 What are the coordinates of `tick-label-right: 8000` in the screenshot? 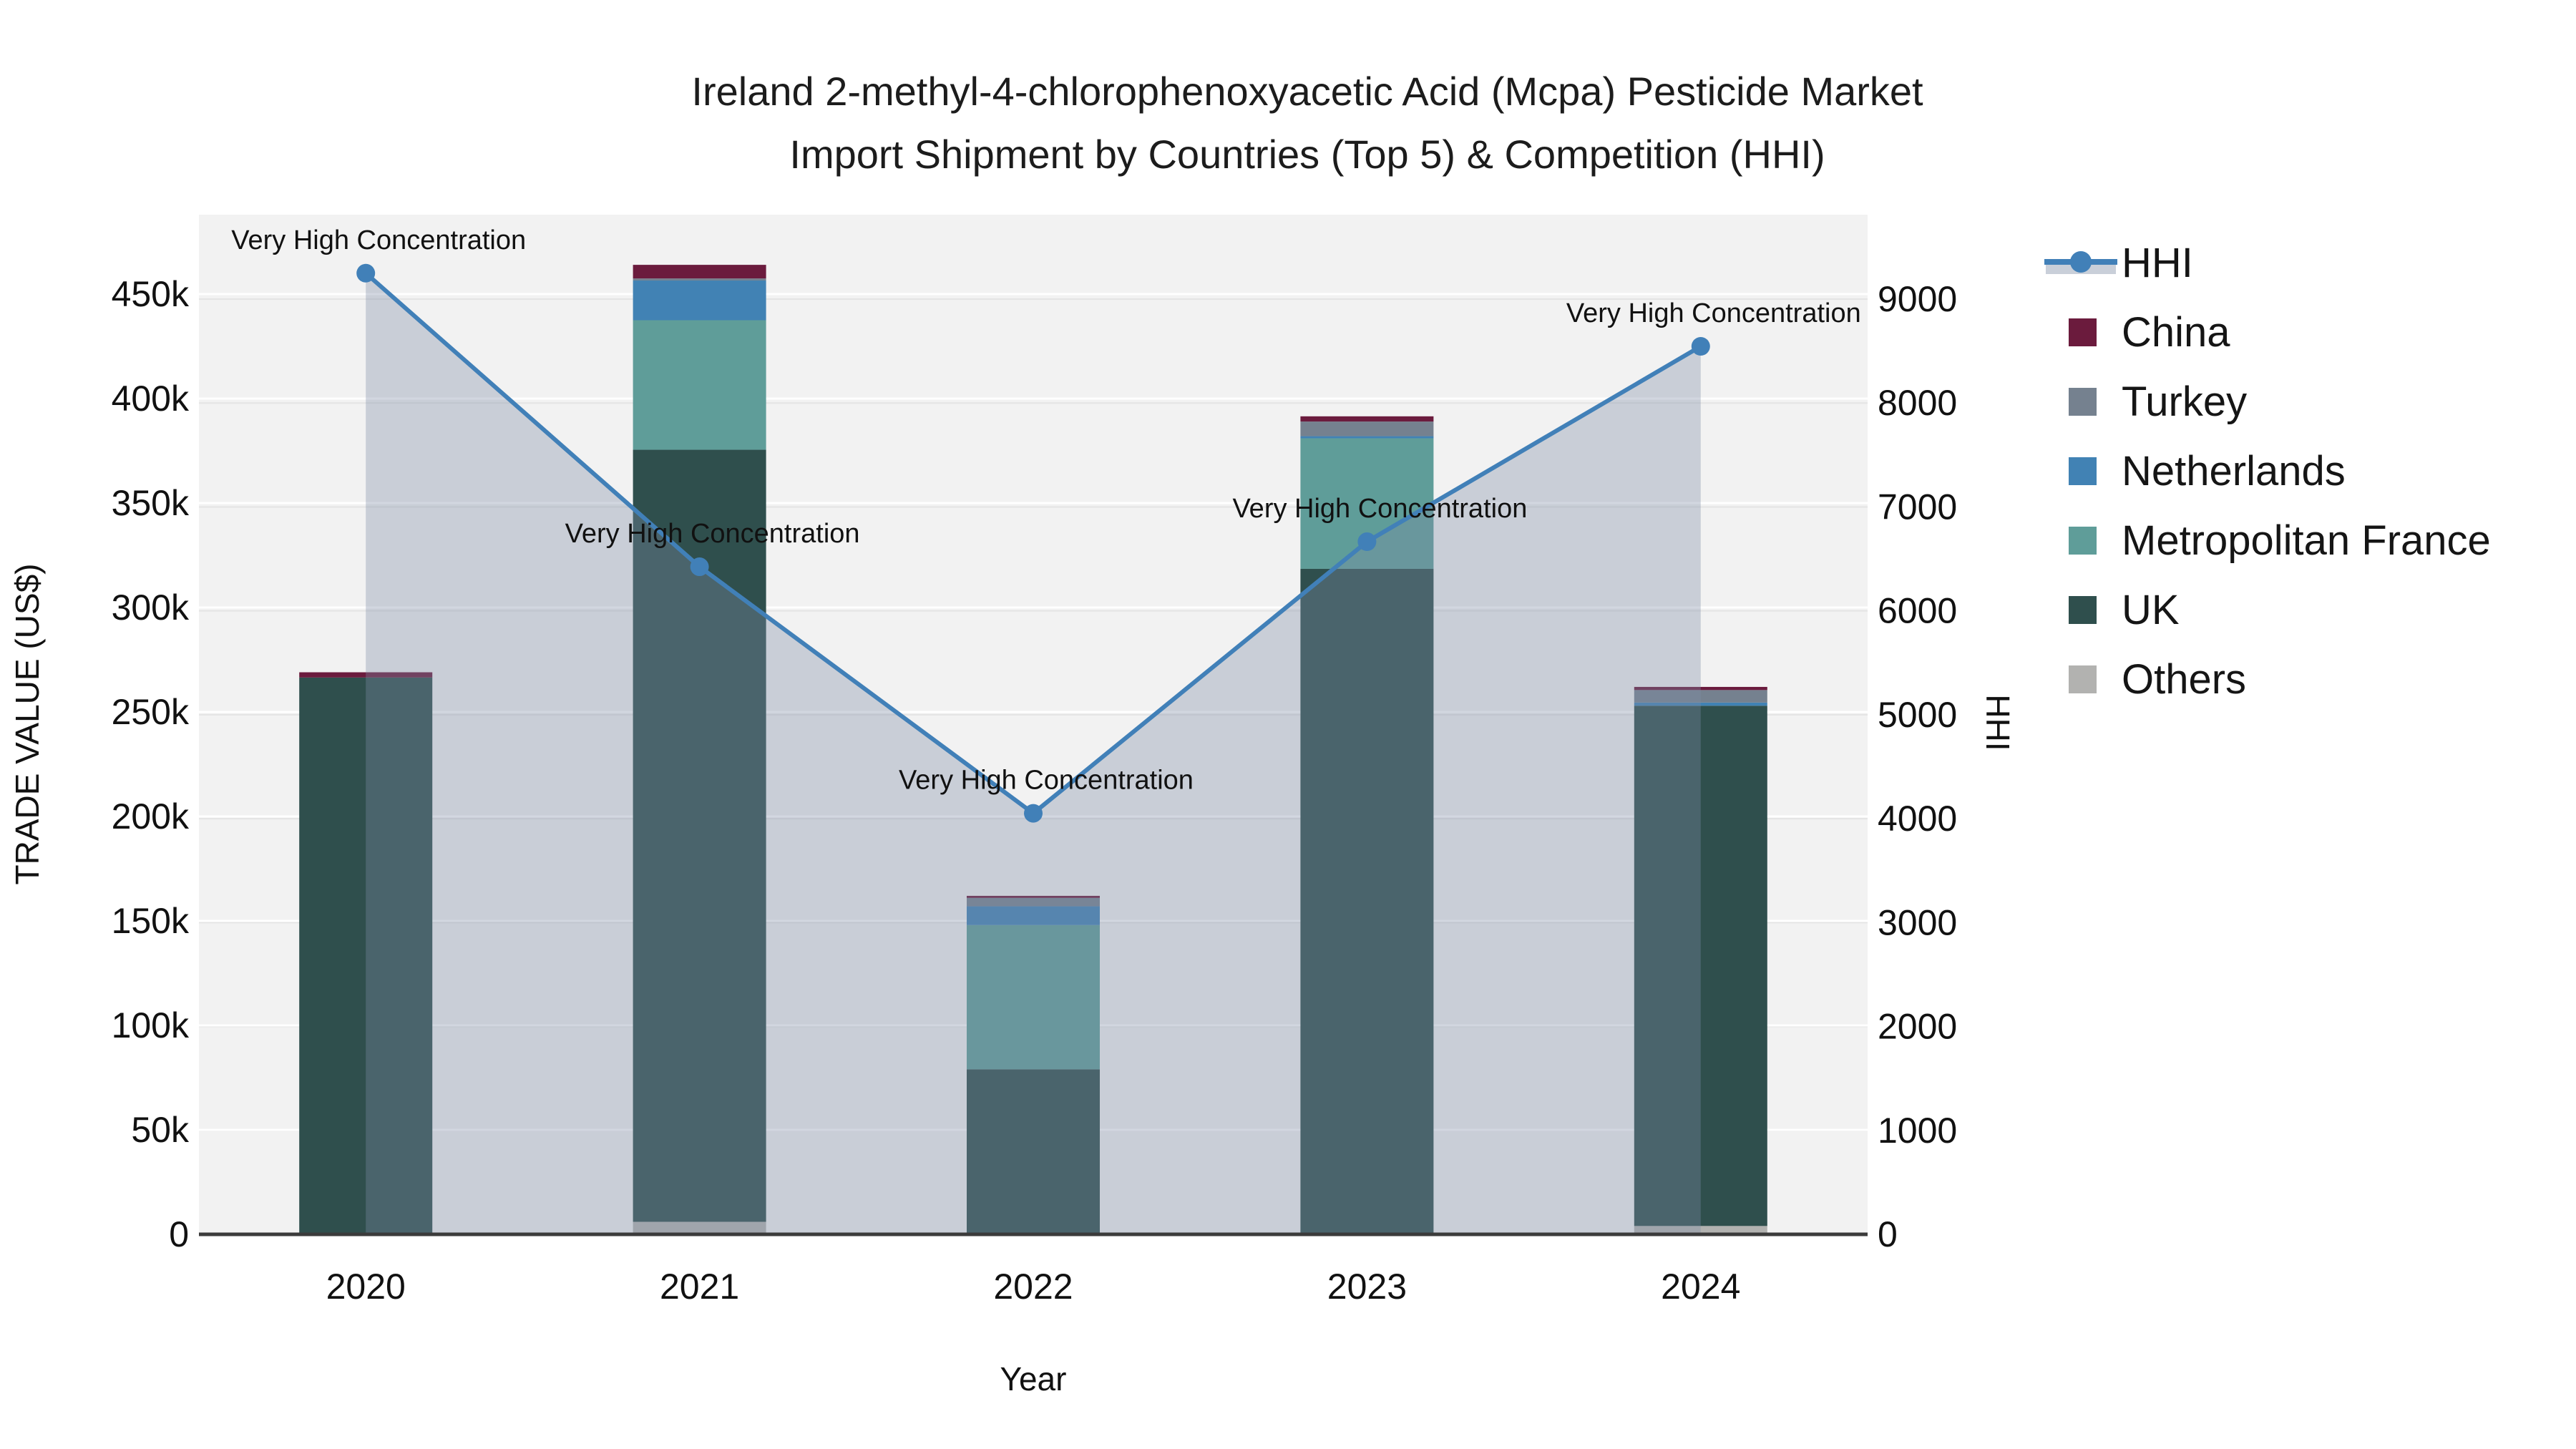 It's located at (1917, 403).